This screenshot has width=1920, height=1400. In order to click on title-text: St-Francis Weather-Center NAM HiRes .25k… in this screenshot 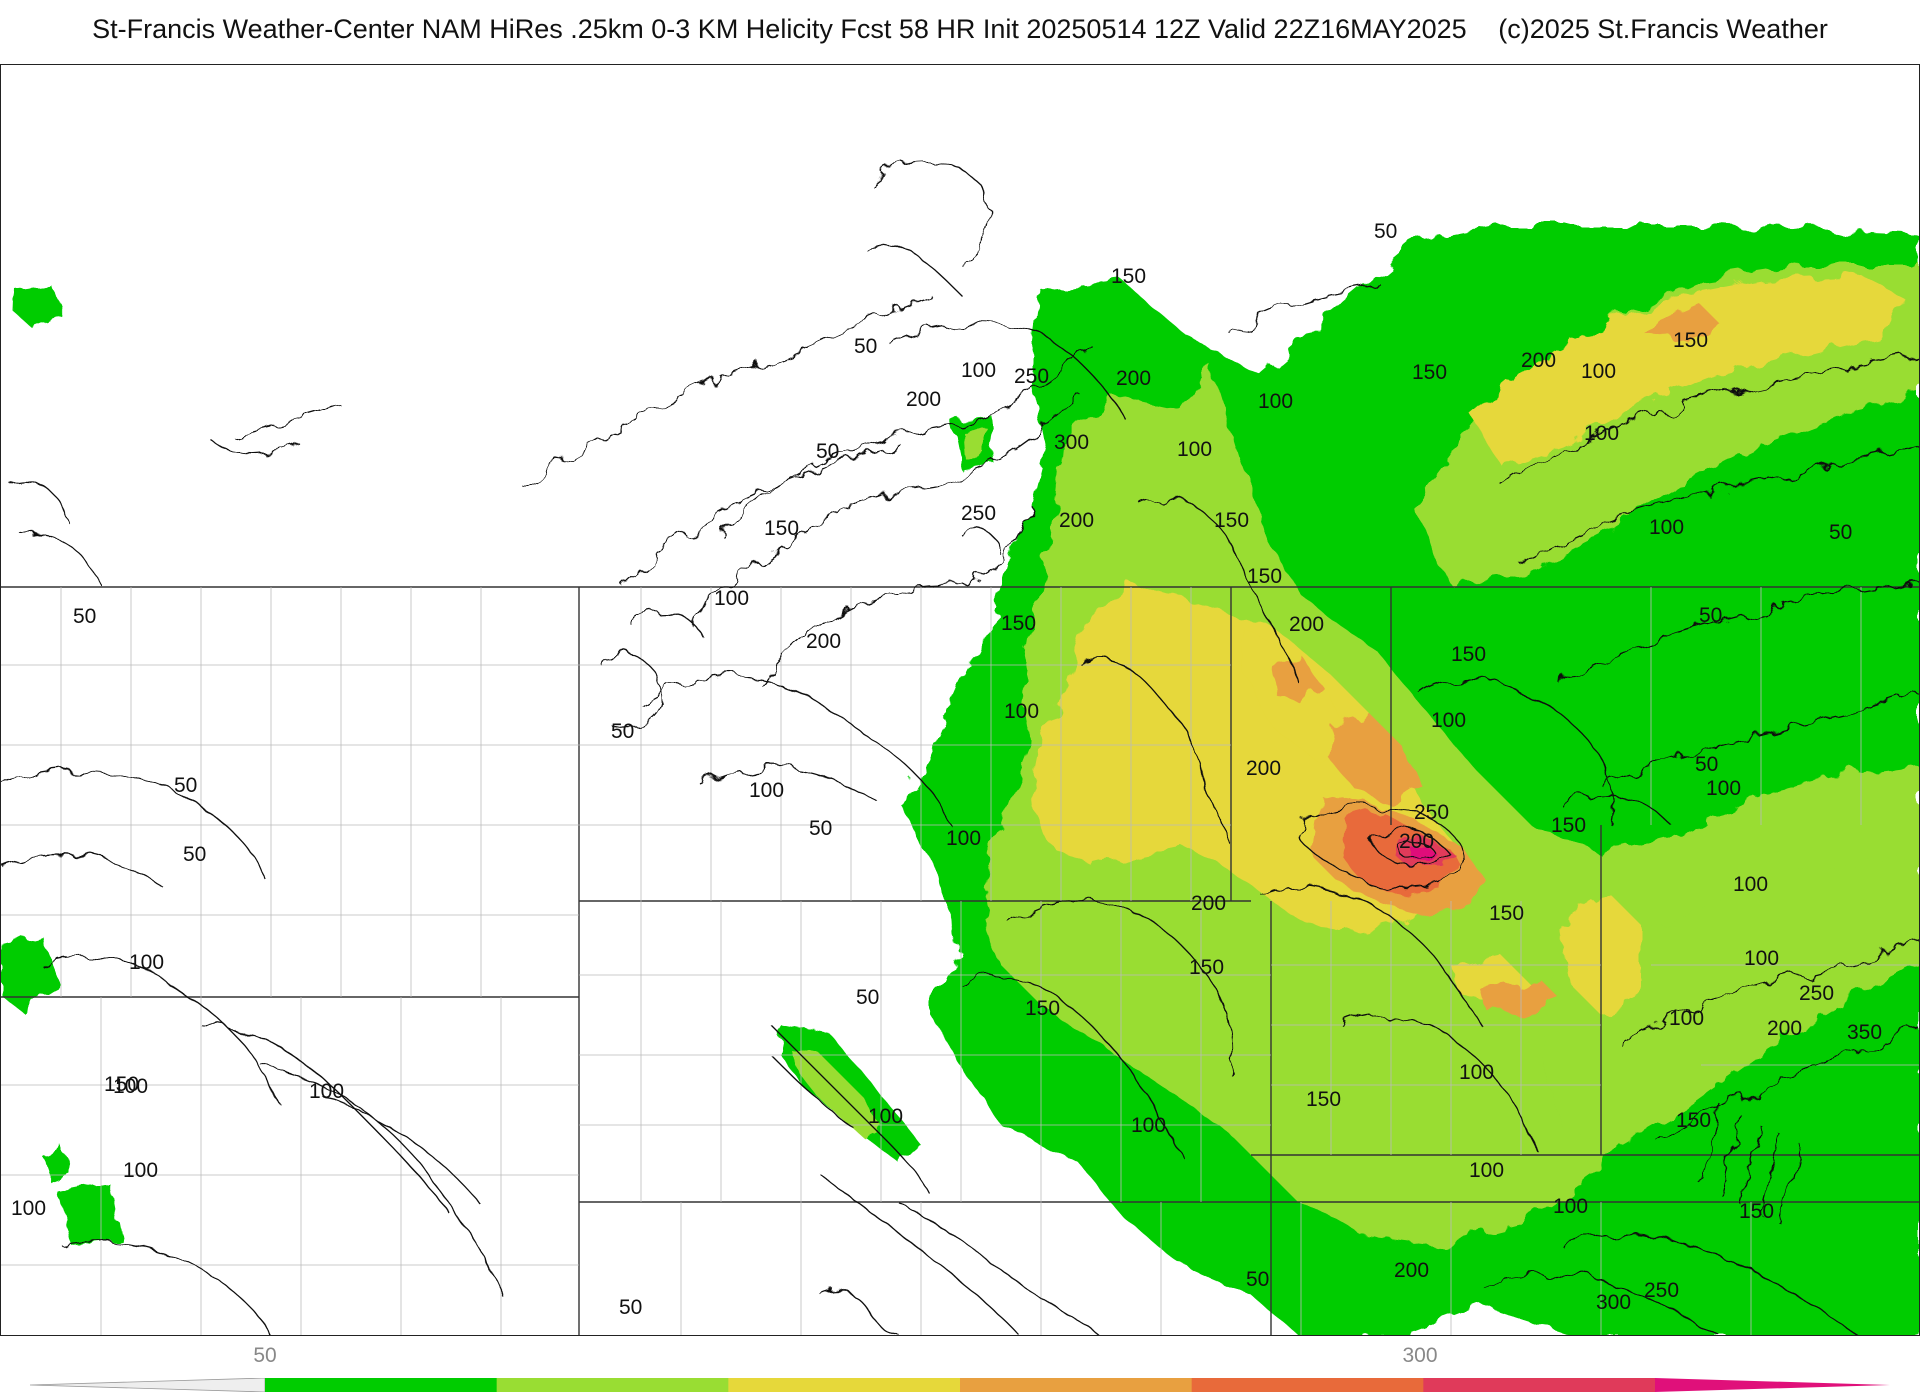, I will do `click(779, 29)`.